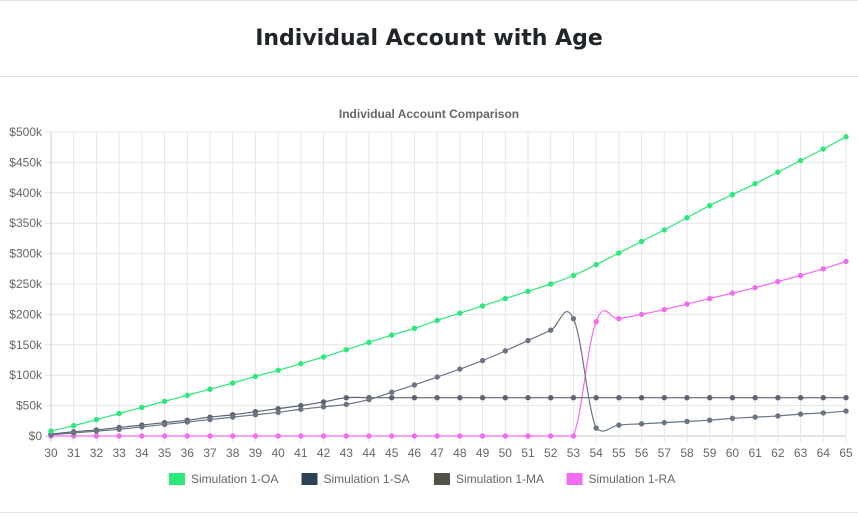  I want to click on x-tick-label: 61, so click(755, 453).